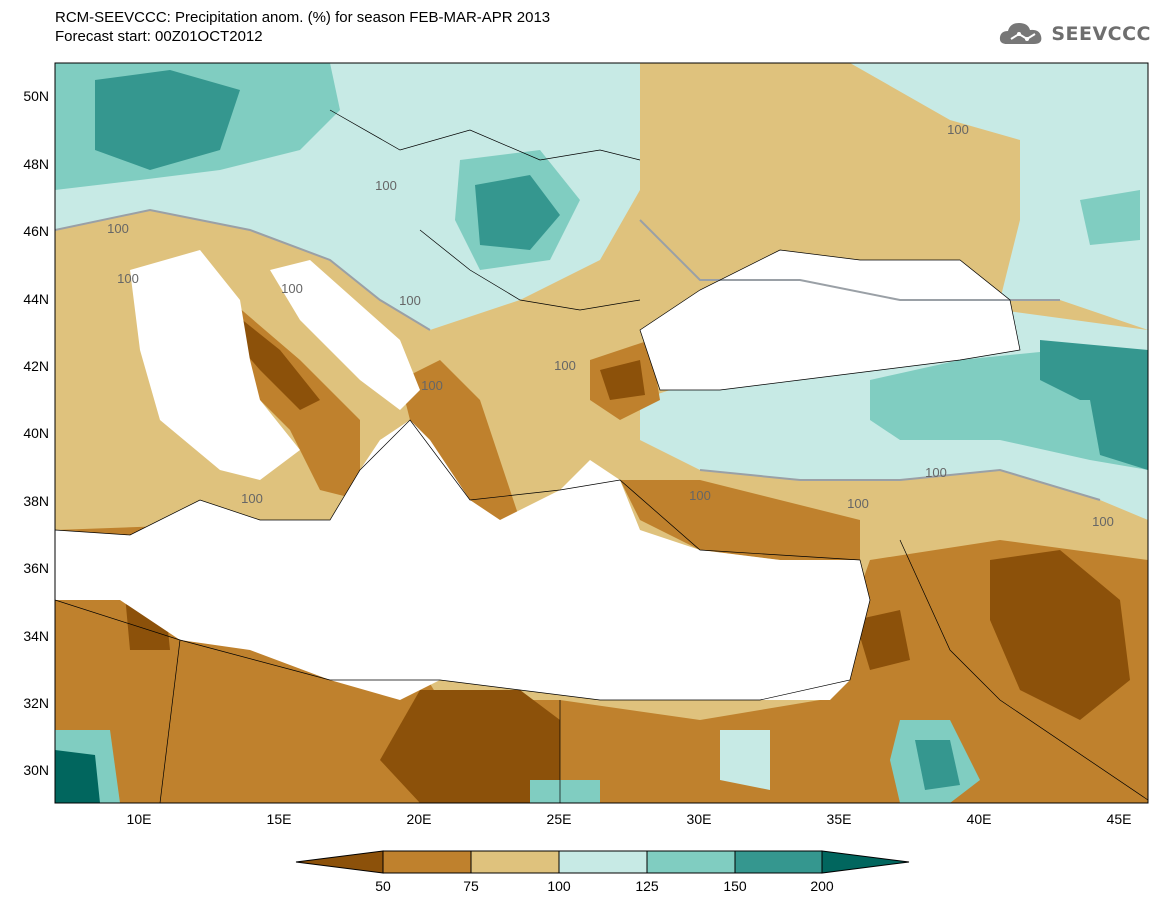 The image size is (1165, 907). I want to click on contour-100-c, so click(900, 484).